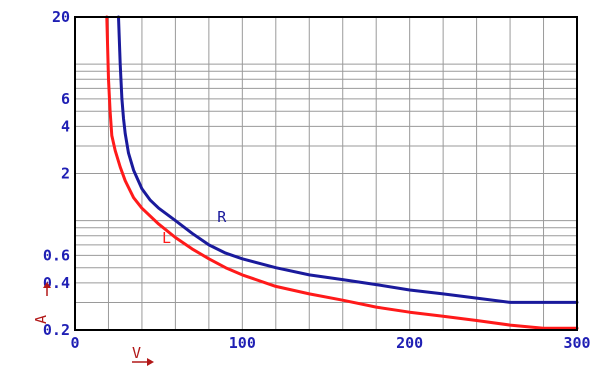 The width and height of the screenshot is (600, 369). Describe the element at coordinates (74, 343) in the screenshot. I see `x-tick-label: 0` at that location.